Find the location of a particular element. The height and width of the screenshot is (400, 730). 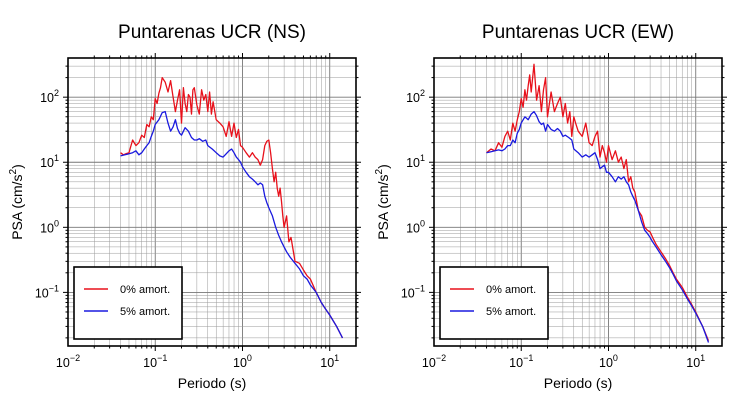

chart-title: Puntarenas UCR (NS) is located at coordinates (212, 32).